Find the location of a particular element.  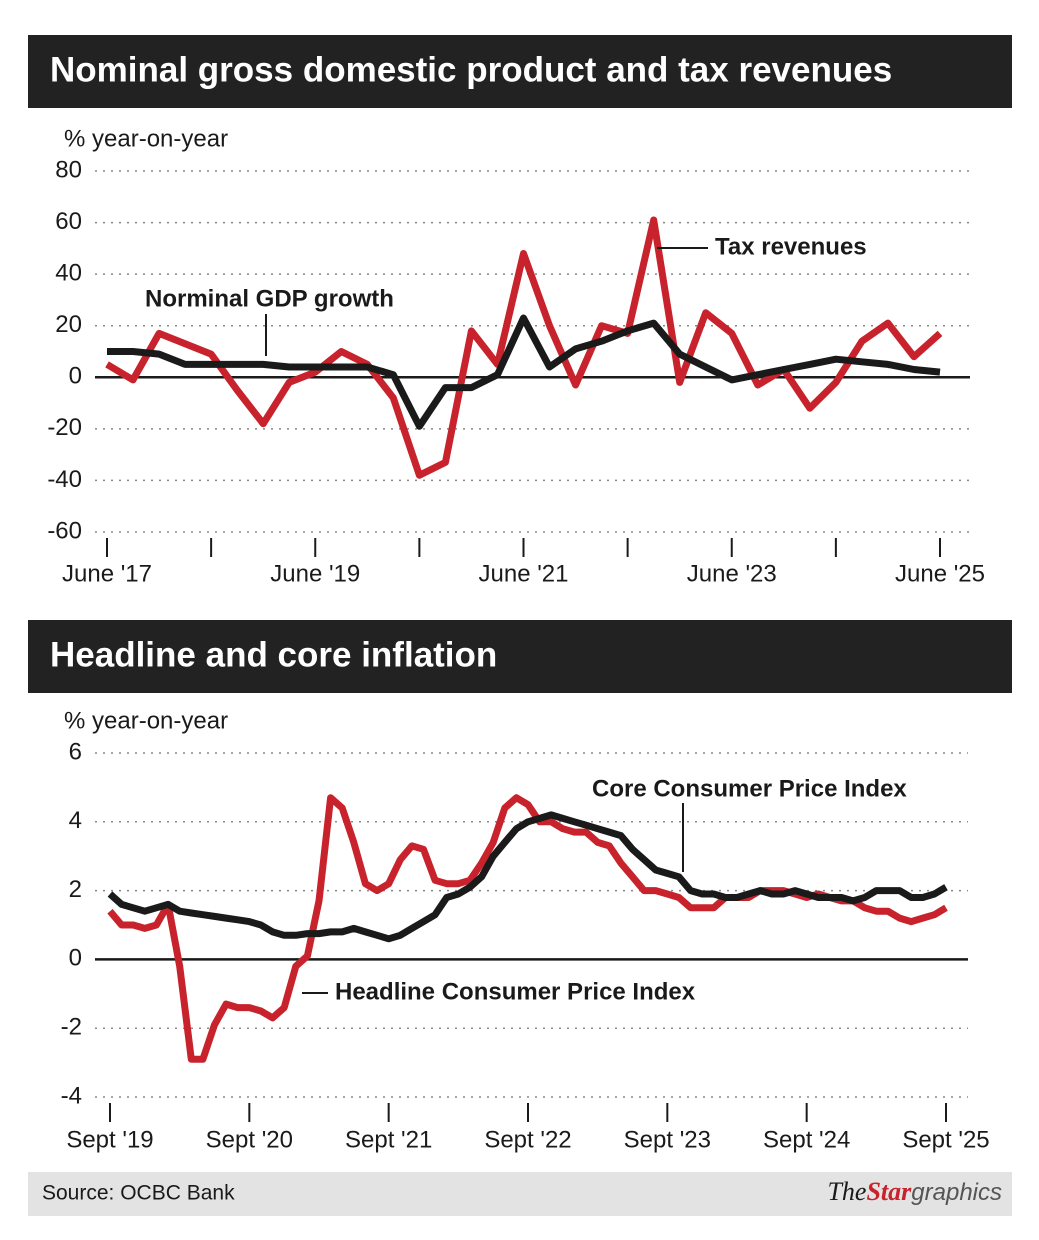

x-tick-label: June '25 is located at coordinates (940, 573).